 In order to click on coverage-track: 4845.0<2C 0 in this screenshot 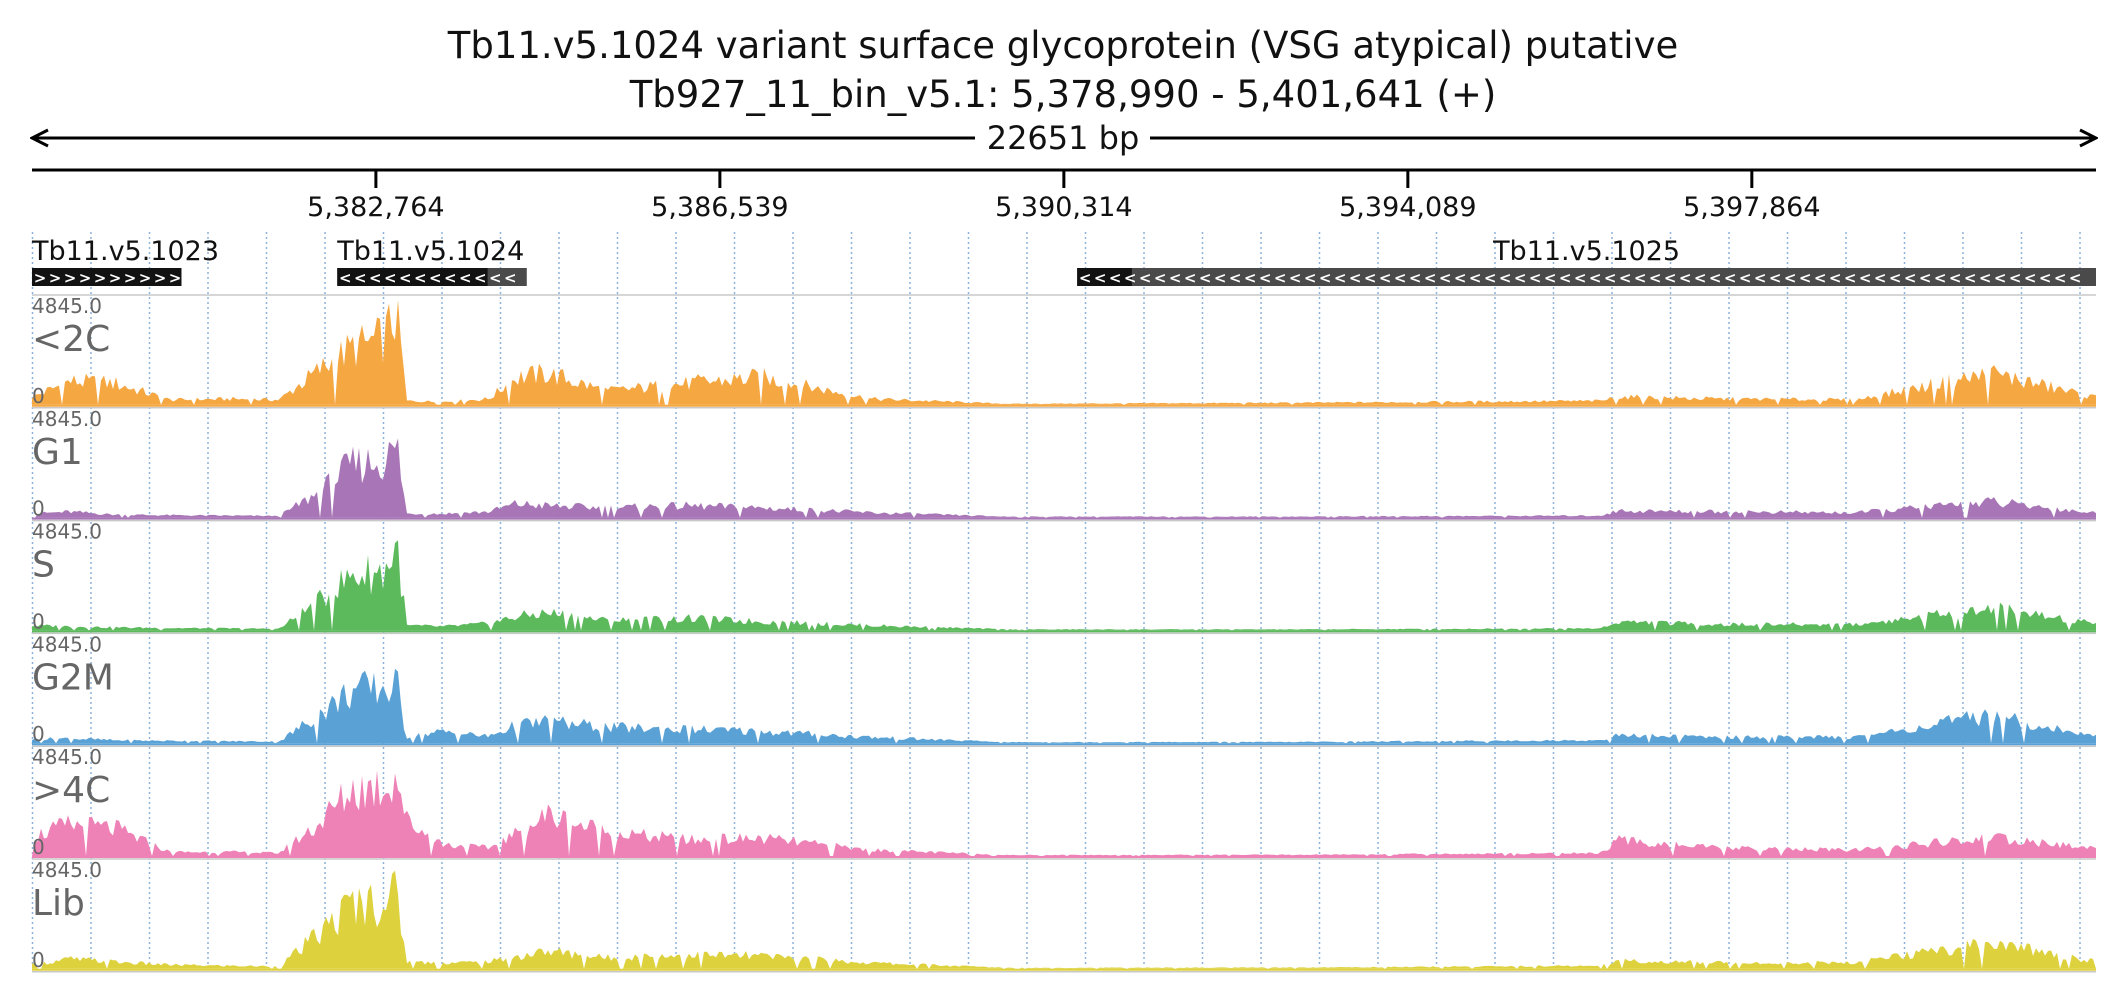, I will do `click(1064, 351)`.